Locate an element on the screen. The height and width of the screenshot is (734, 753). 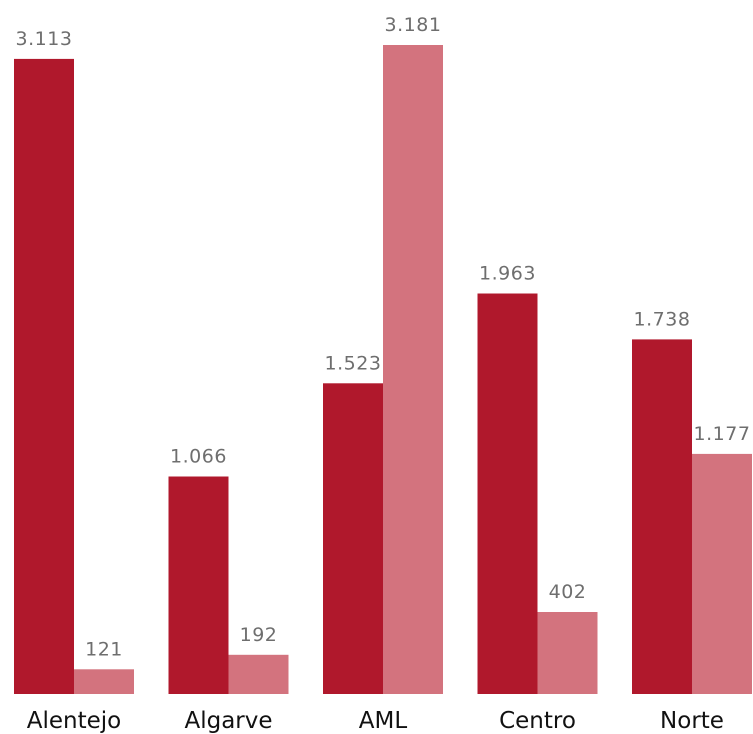
category-label-algarve: Algarve is located at coordinates (228, 721).